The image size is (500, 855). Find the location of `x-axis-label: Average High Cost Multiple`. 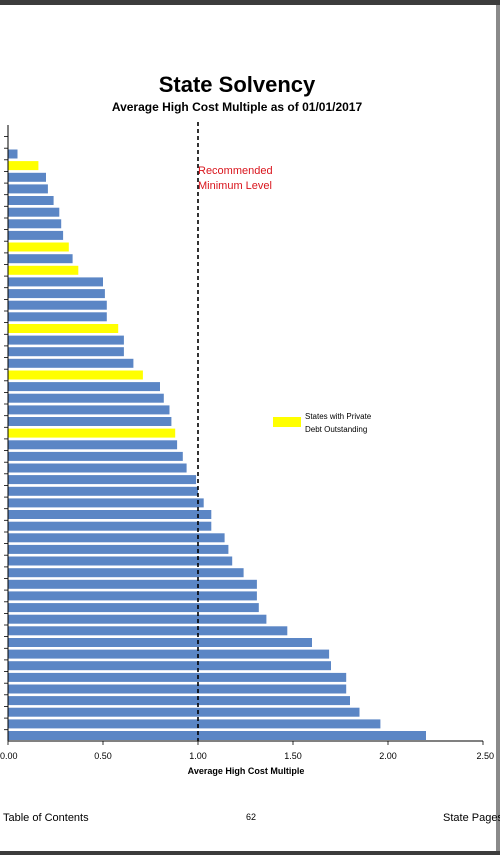

x-axis-label: Average High Cost Multiple is located at coordinates (246, 771).